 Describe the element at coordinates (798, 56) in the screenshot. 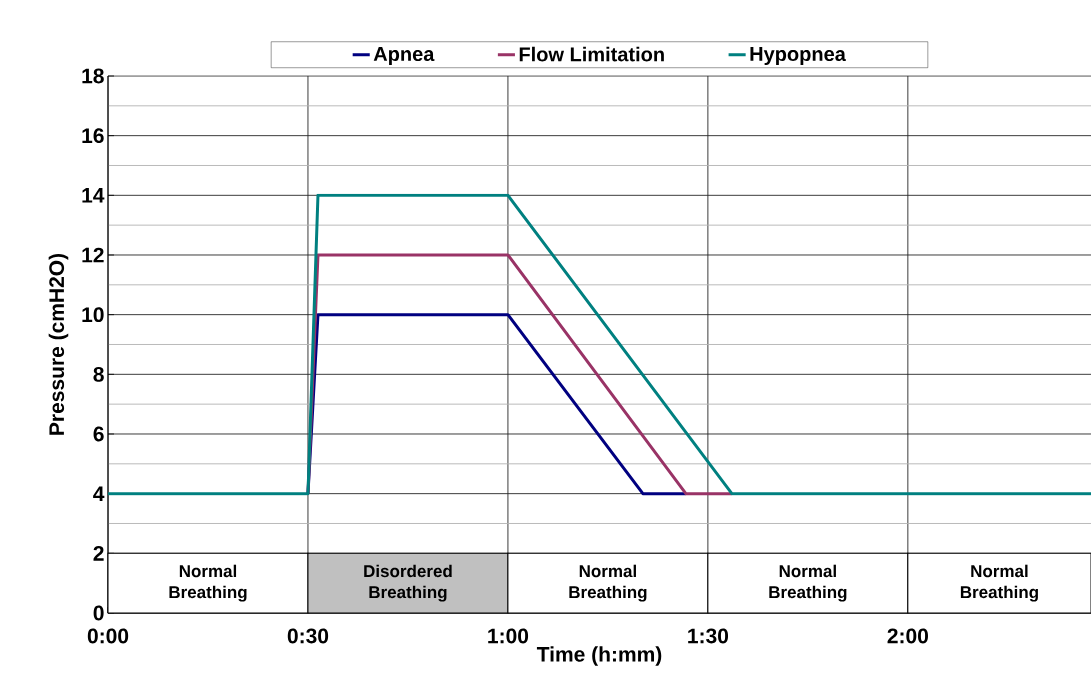

I see `legend-label: Hypopnea` at that location.